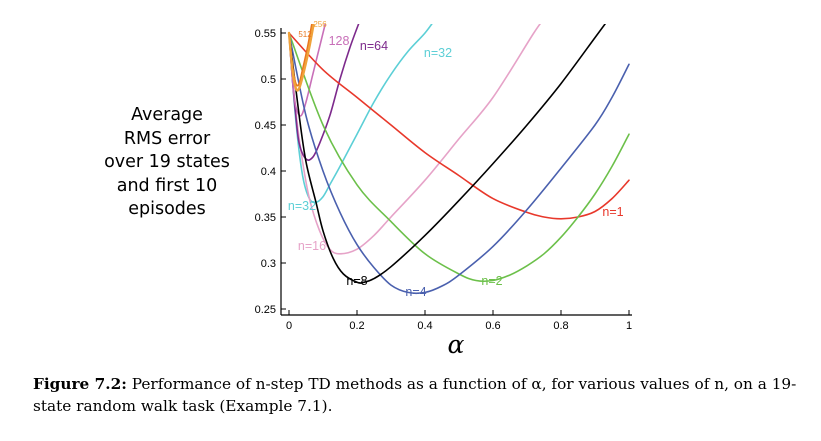 This screenshot has width=821, height=441. What do you see at coordinates (612, 212) in the screenshot?
I see `series-label-n-1: n=1` at bounding box center [612, 212].